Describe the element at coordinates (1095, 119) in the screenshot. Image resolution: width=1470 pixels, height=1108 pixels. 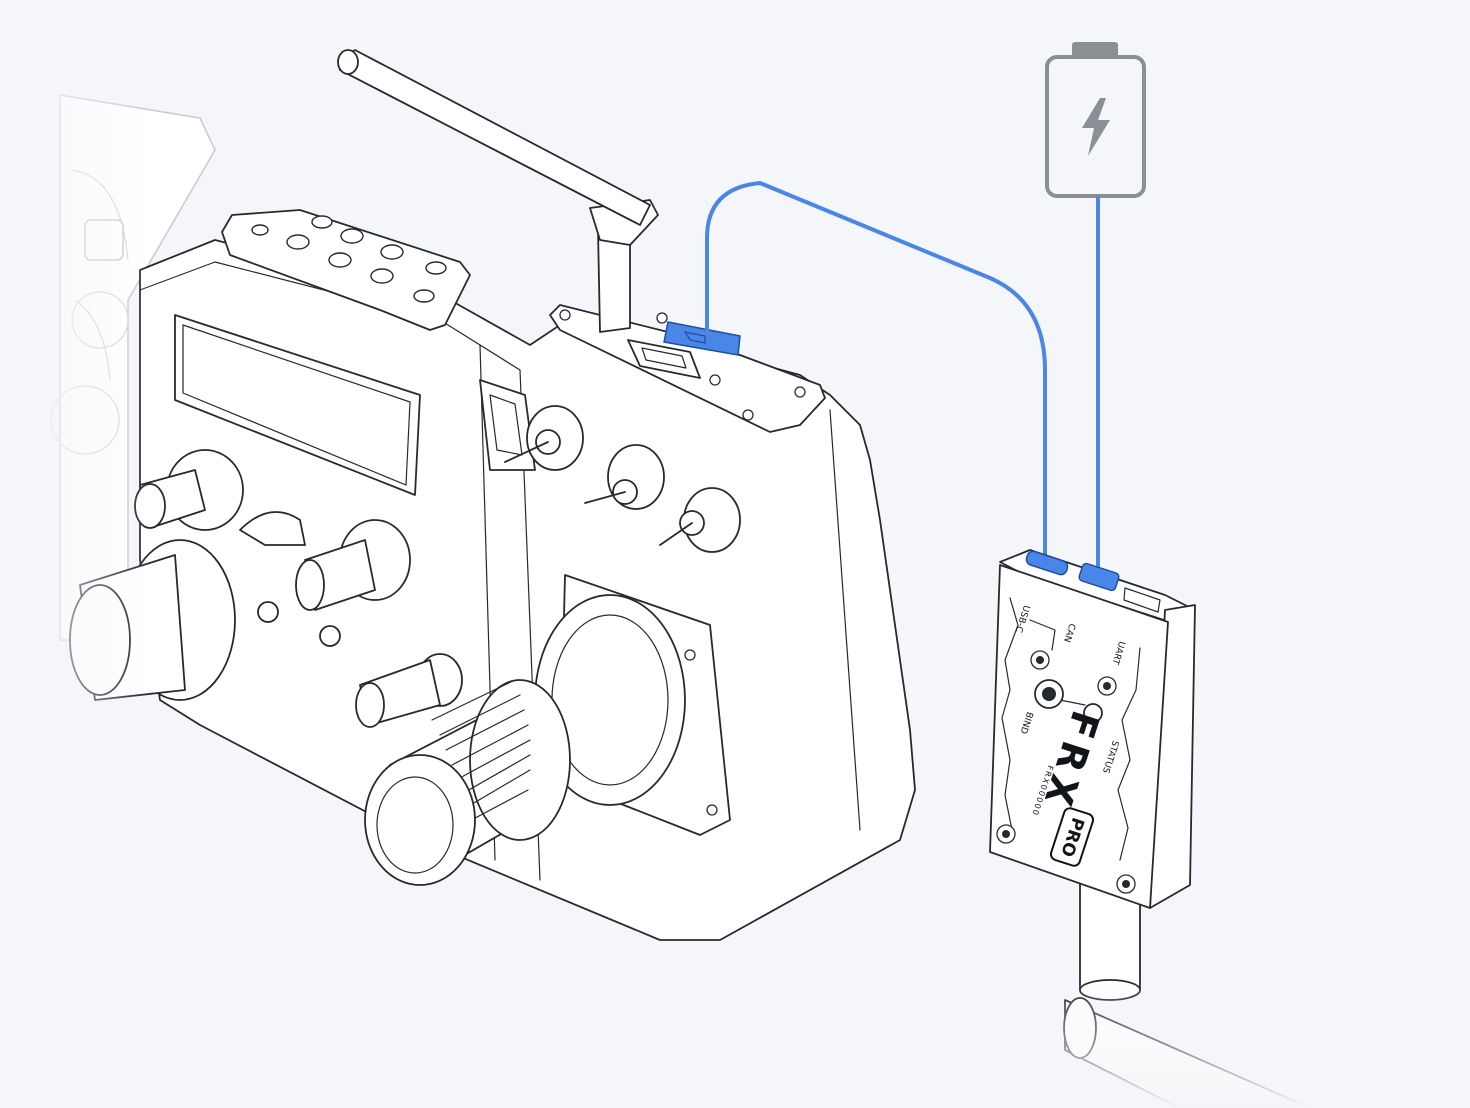
I see `battery-icon` at that location.